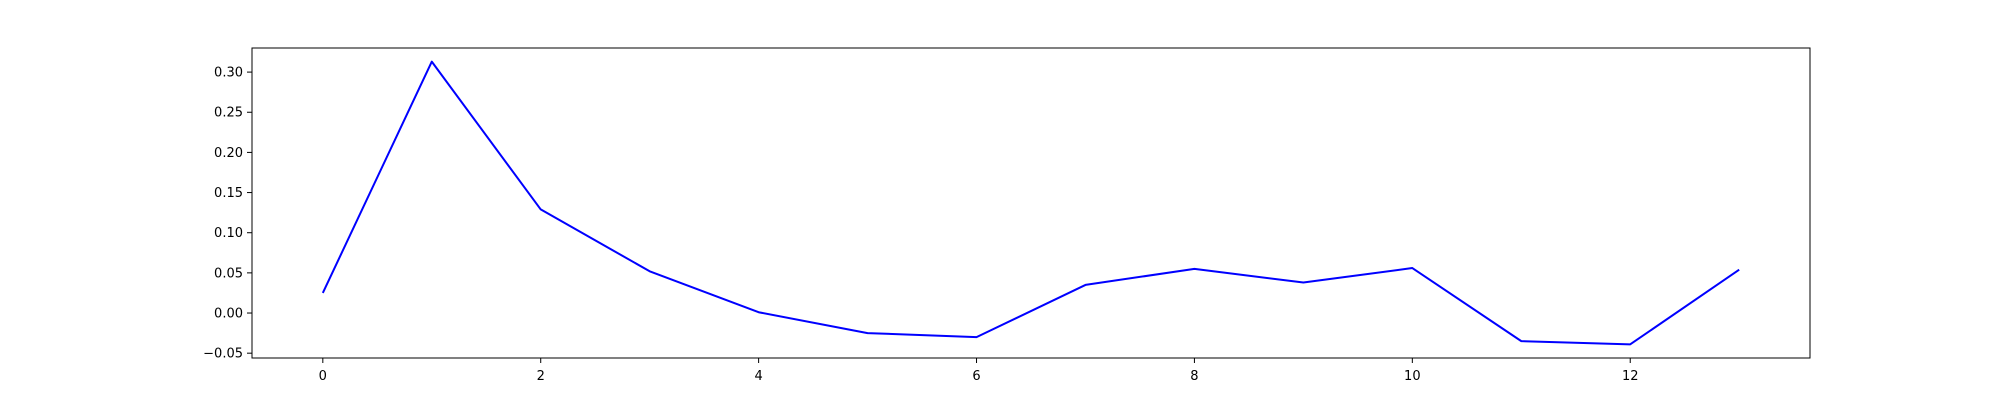 This screenshot has height=400, width=2000. What do you see at coordinates (227, 214) in the screenshot?
I see `y-axis: −0.05 0.00 0.05 0.10 0.15 0.20 0.25 0.30` at bounding box center [227, 214].